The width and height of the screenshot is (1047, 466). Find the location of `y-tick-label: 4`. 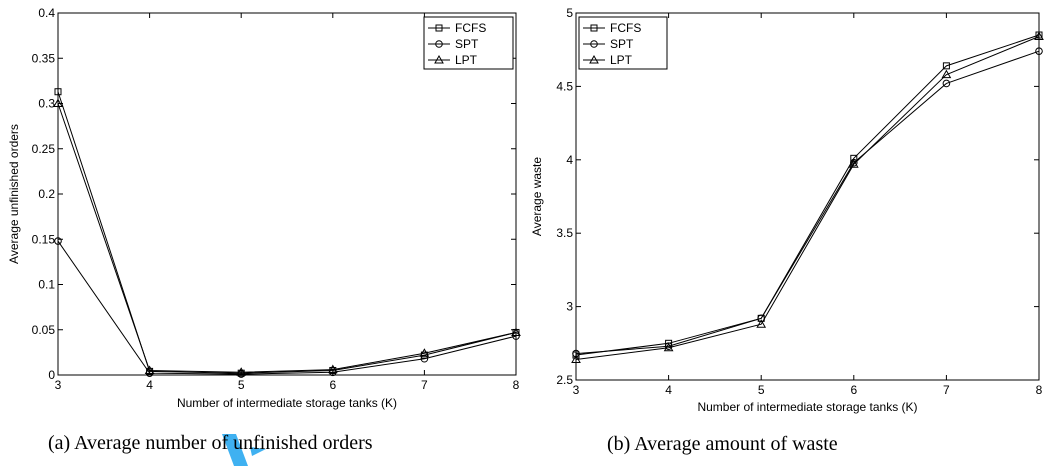

y-tick-label: 4 is located at coordinates (569, 160).